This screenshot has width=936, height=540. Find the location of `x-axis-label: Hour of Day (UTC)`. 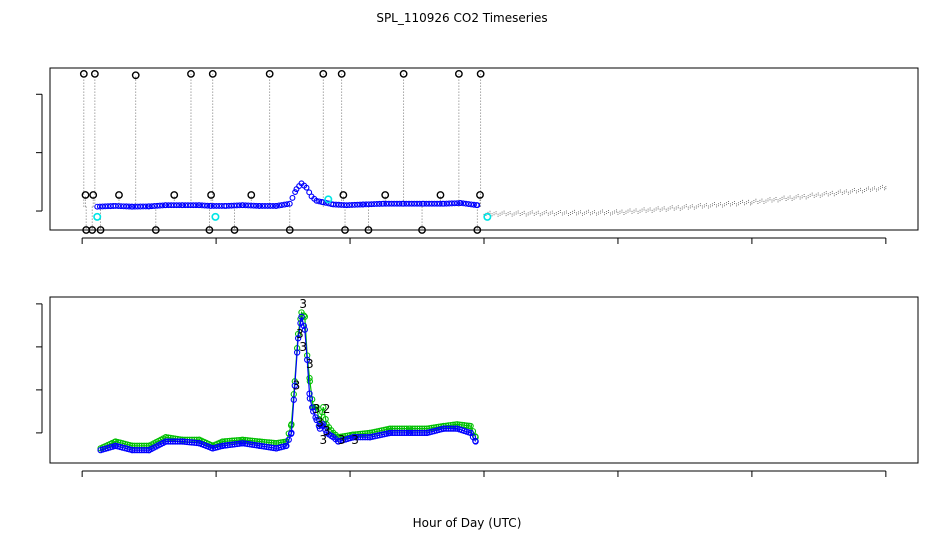

x-axis-label: Hour of Day (UTC) is located at coordinates (467, 523).